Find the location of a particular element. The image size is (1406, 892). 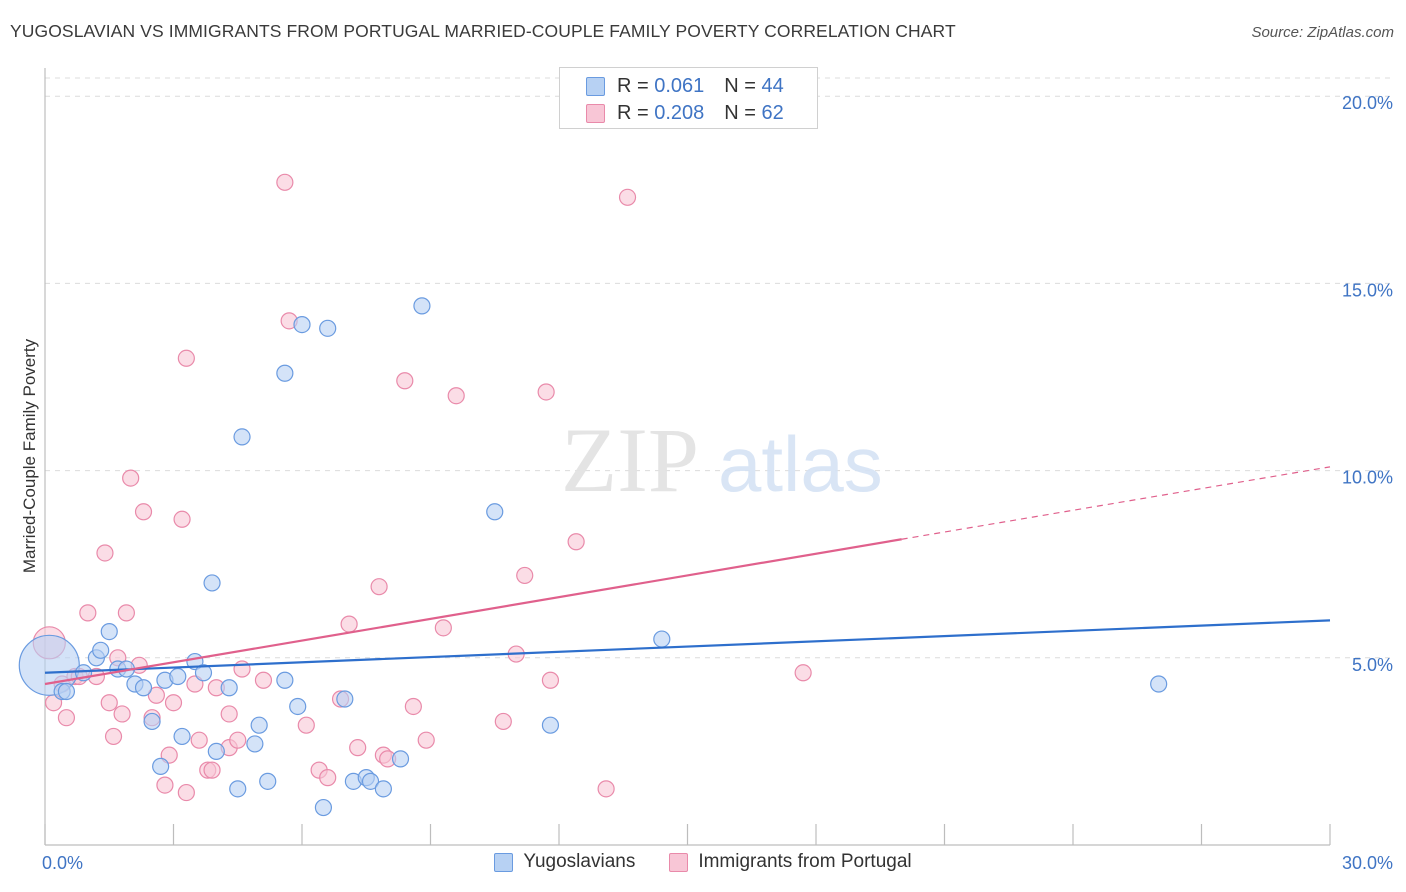

yugoslavian-trend-line is located at coordinates (687, 646).